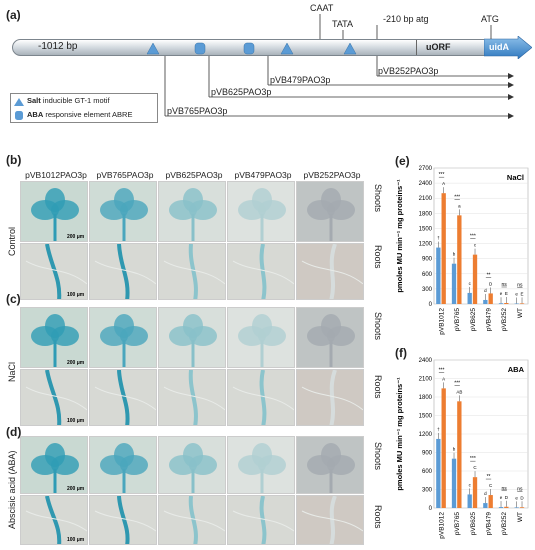  Describe the element at coordinates (88, 114) in the screenshot. I see `legend-aba-text: responsive element ABRE` at that location.